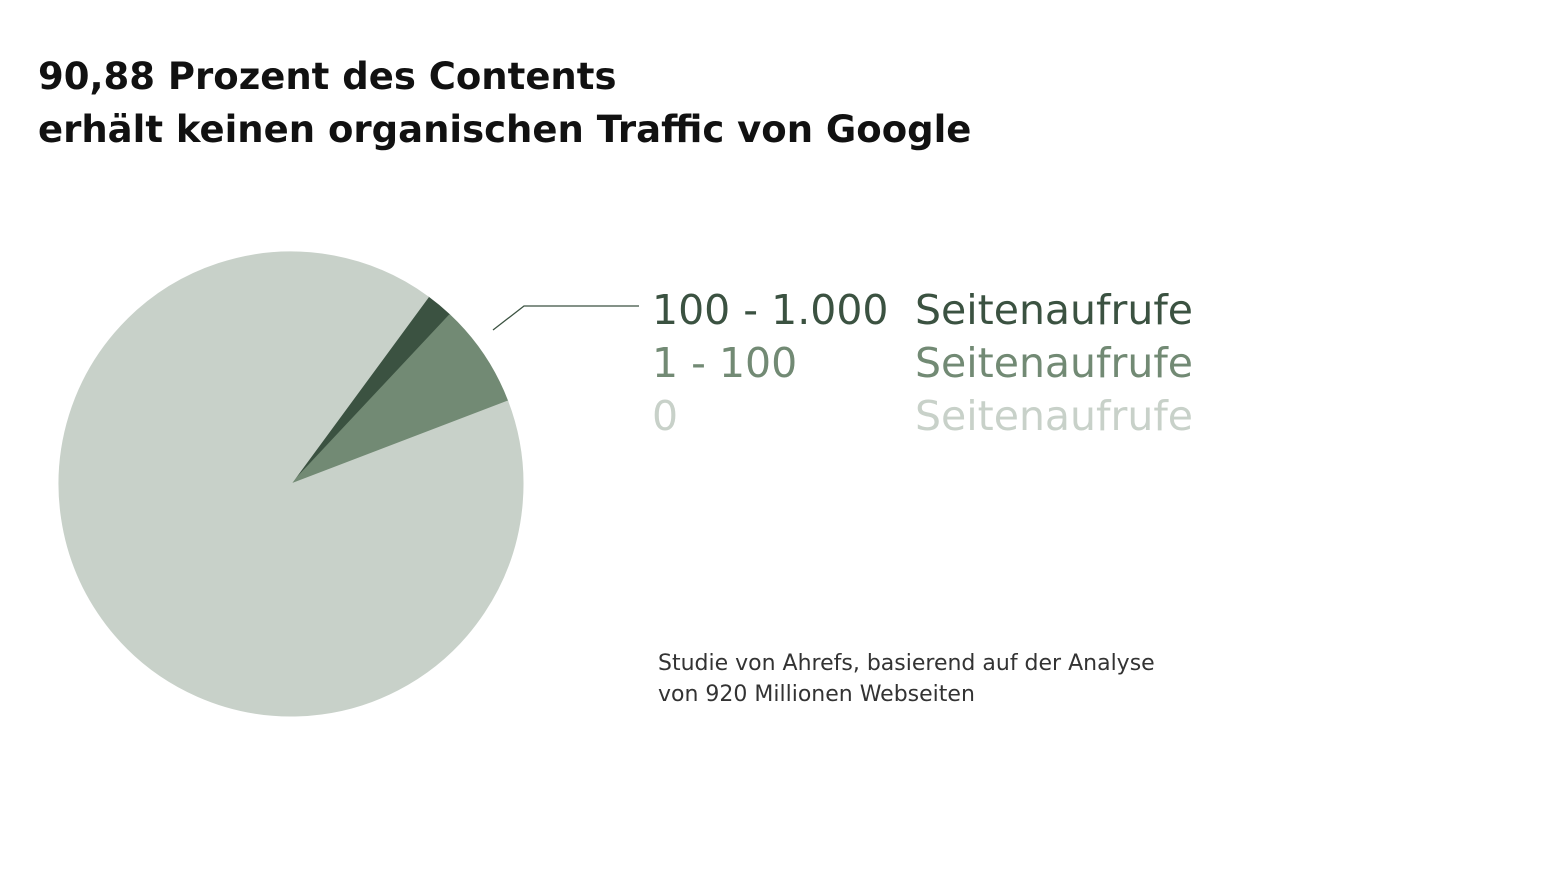  Describe the element at coordinates (665, 416) in the screenshot. I see `legend-range-label: 0` at that location.